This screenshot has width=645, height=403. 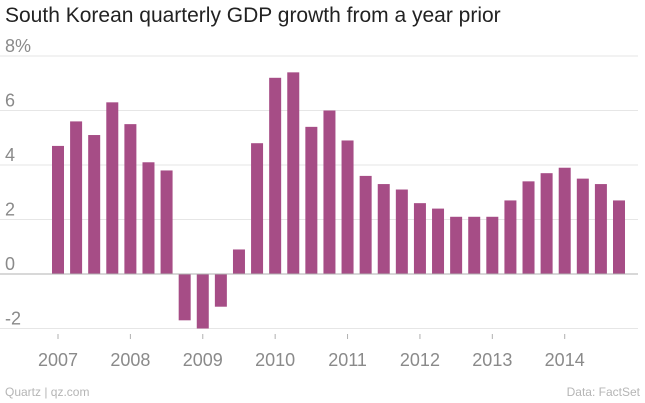 I want to click on y-tick-label-4: 6, so click(x=10, y=101).